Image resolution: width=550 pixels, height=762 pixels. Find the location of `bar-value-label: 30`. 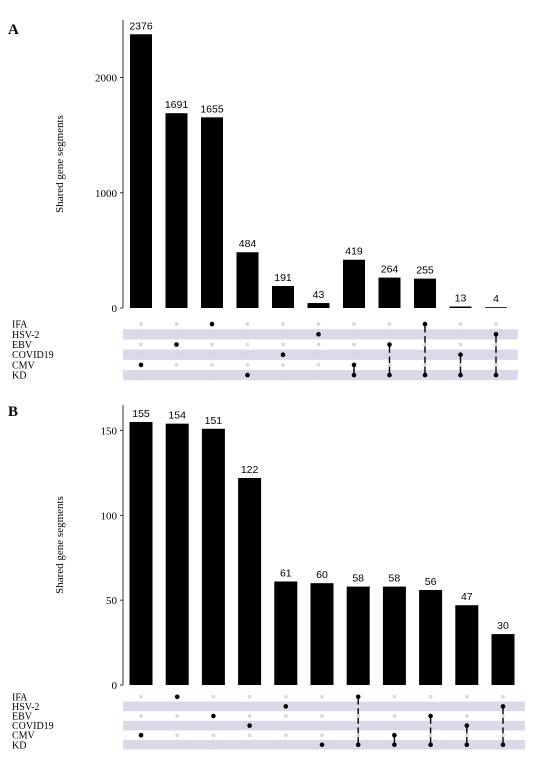

bar-value-label: 30 is located at coordinates (503, 626).